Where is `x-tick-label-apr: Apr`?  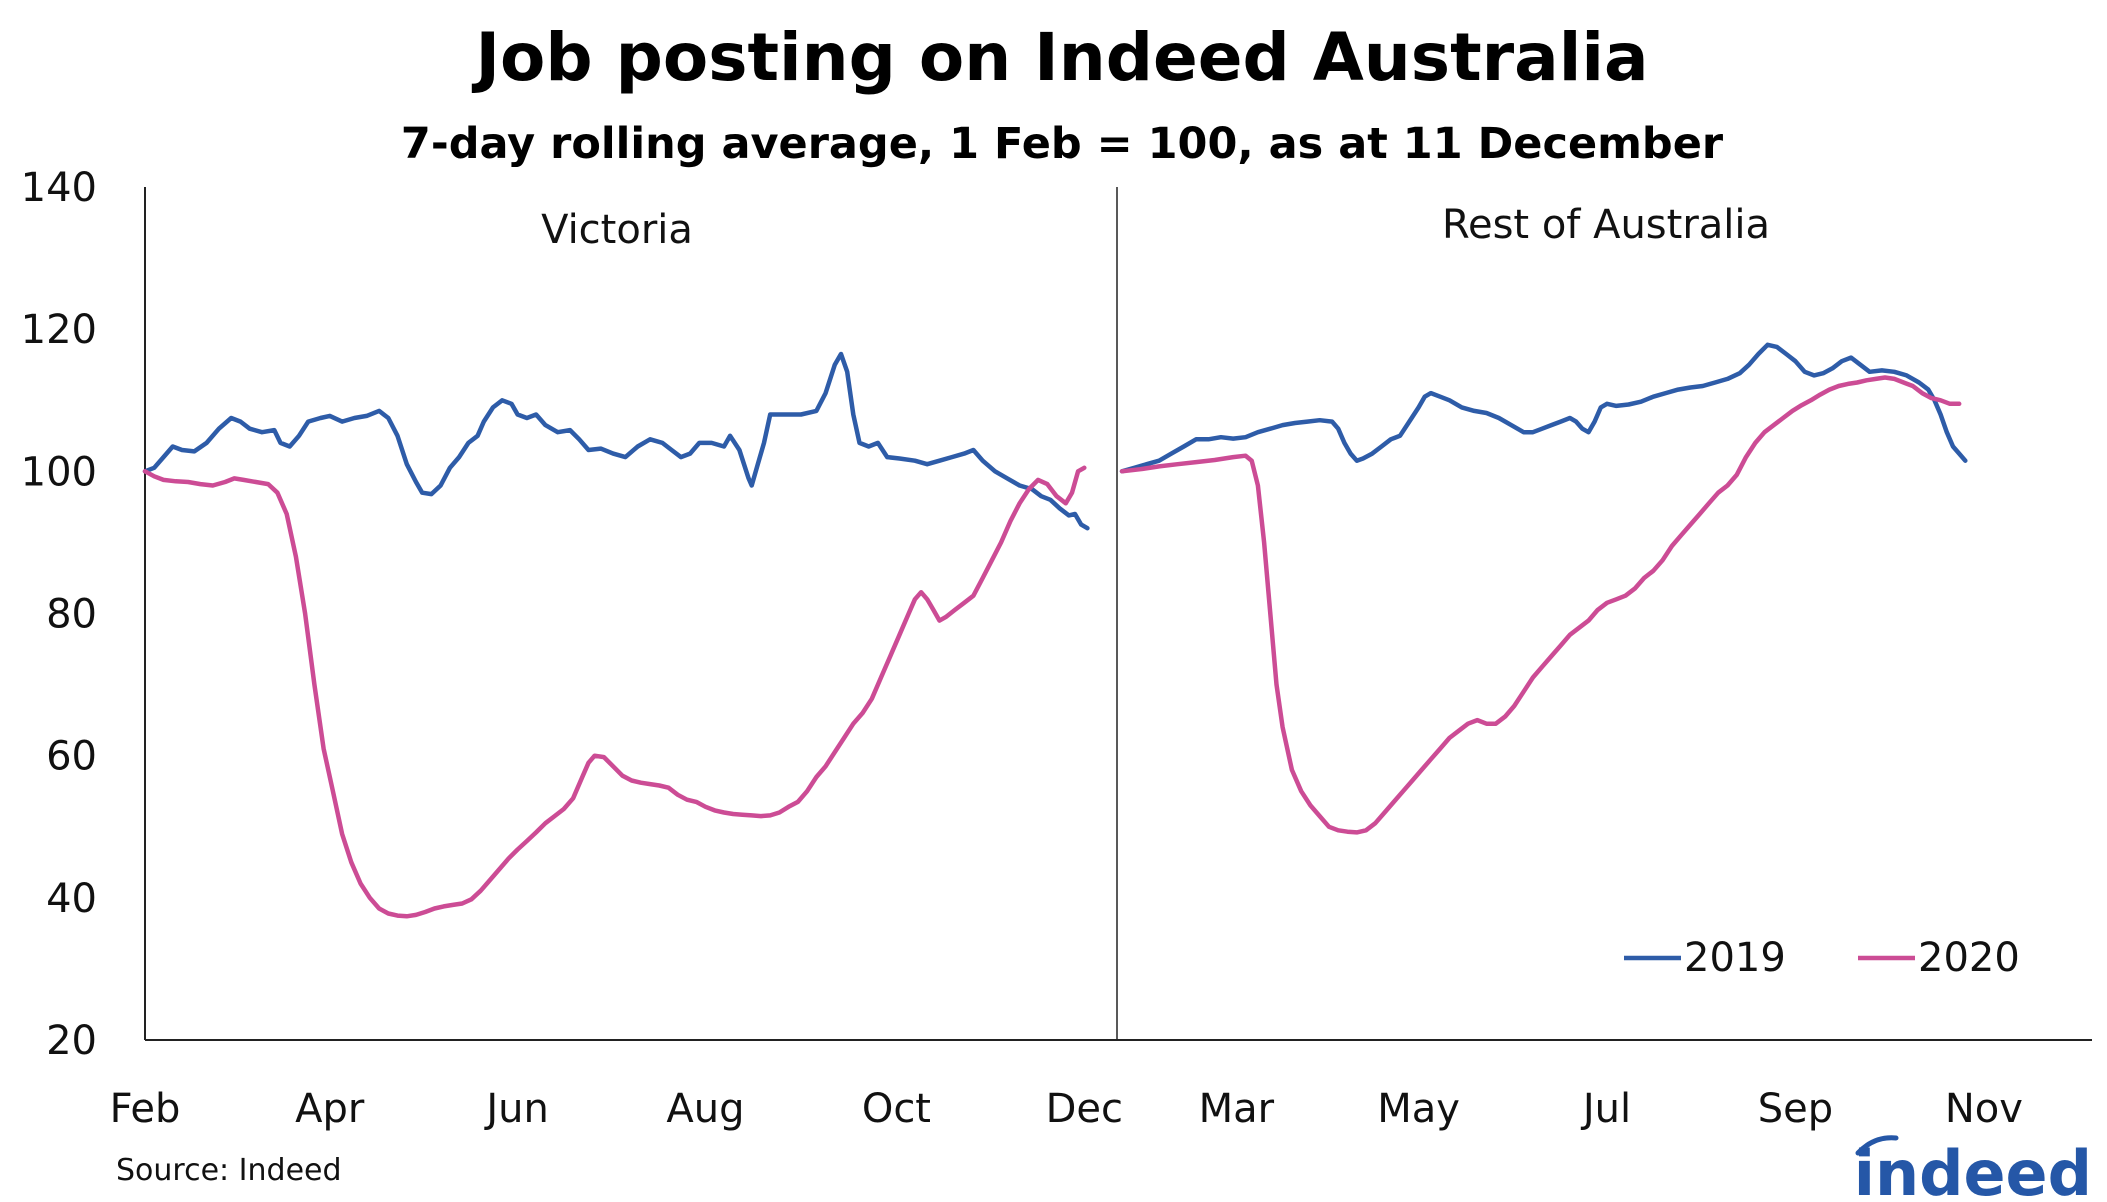 x-tick-label-apr: Apr is located at coordinates (330, 1109).